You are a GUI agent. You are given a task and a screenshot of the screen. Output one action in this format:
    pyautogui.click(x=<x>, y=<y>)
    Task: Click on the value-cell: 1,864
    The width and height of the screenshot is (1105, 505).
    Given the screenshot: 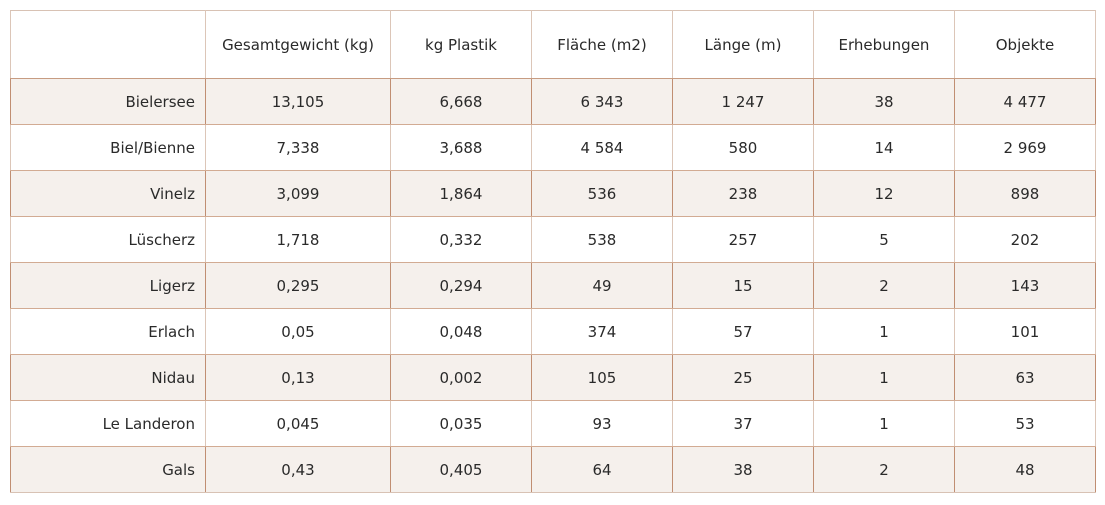 What is the action you would take?
    pyautogui.click(x=461, y=193)
    